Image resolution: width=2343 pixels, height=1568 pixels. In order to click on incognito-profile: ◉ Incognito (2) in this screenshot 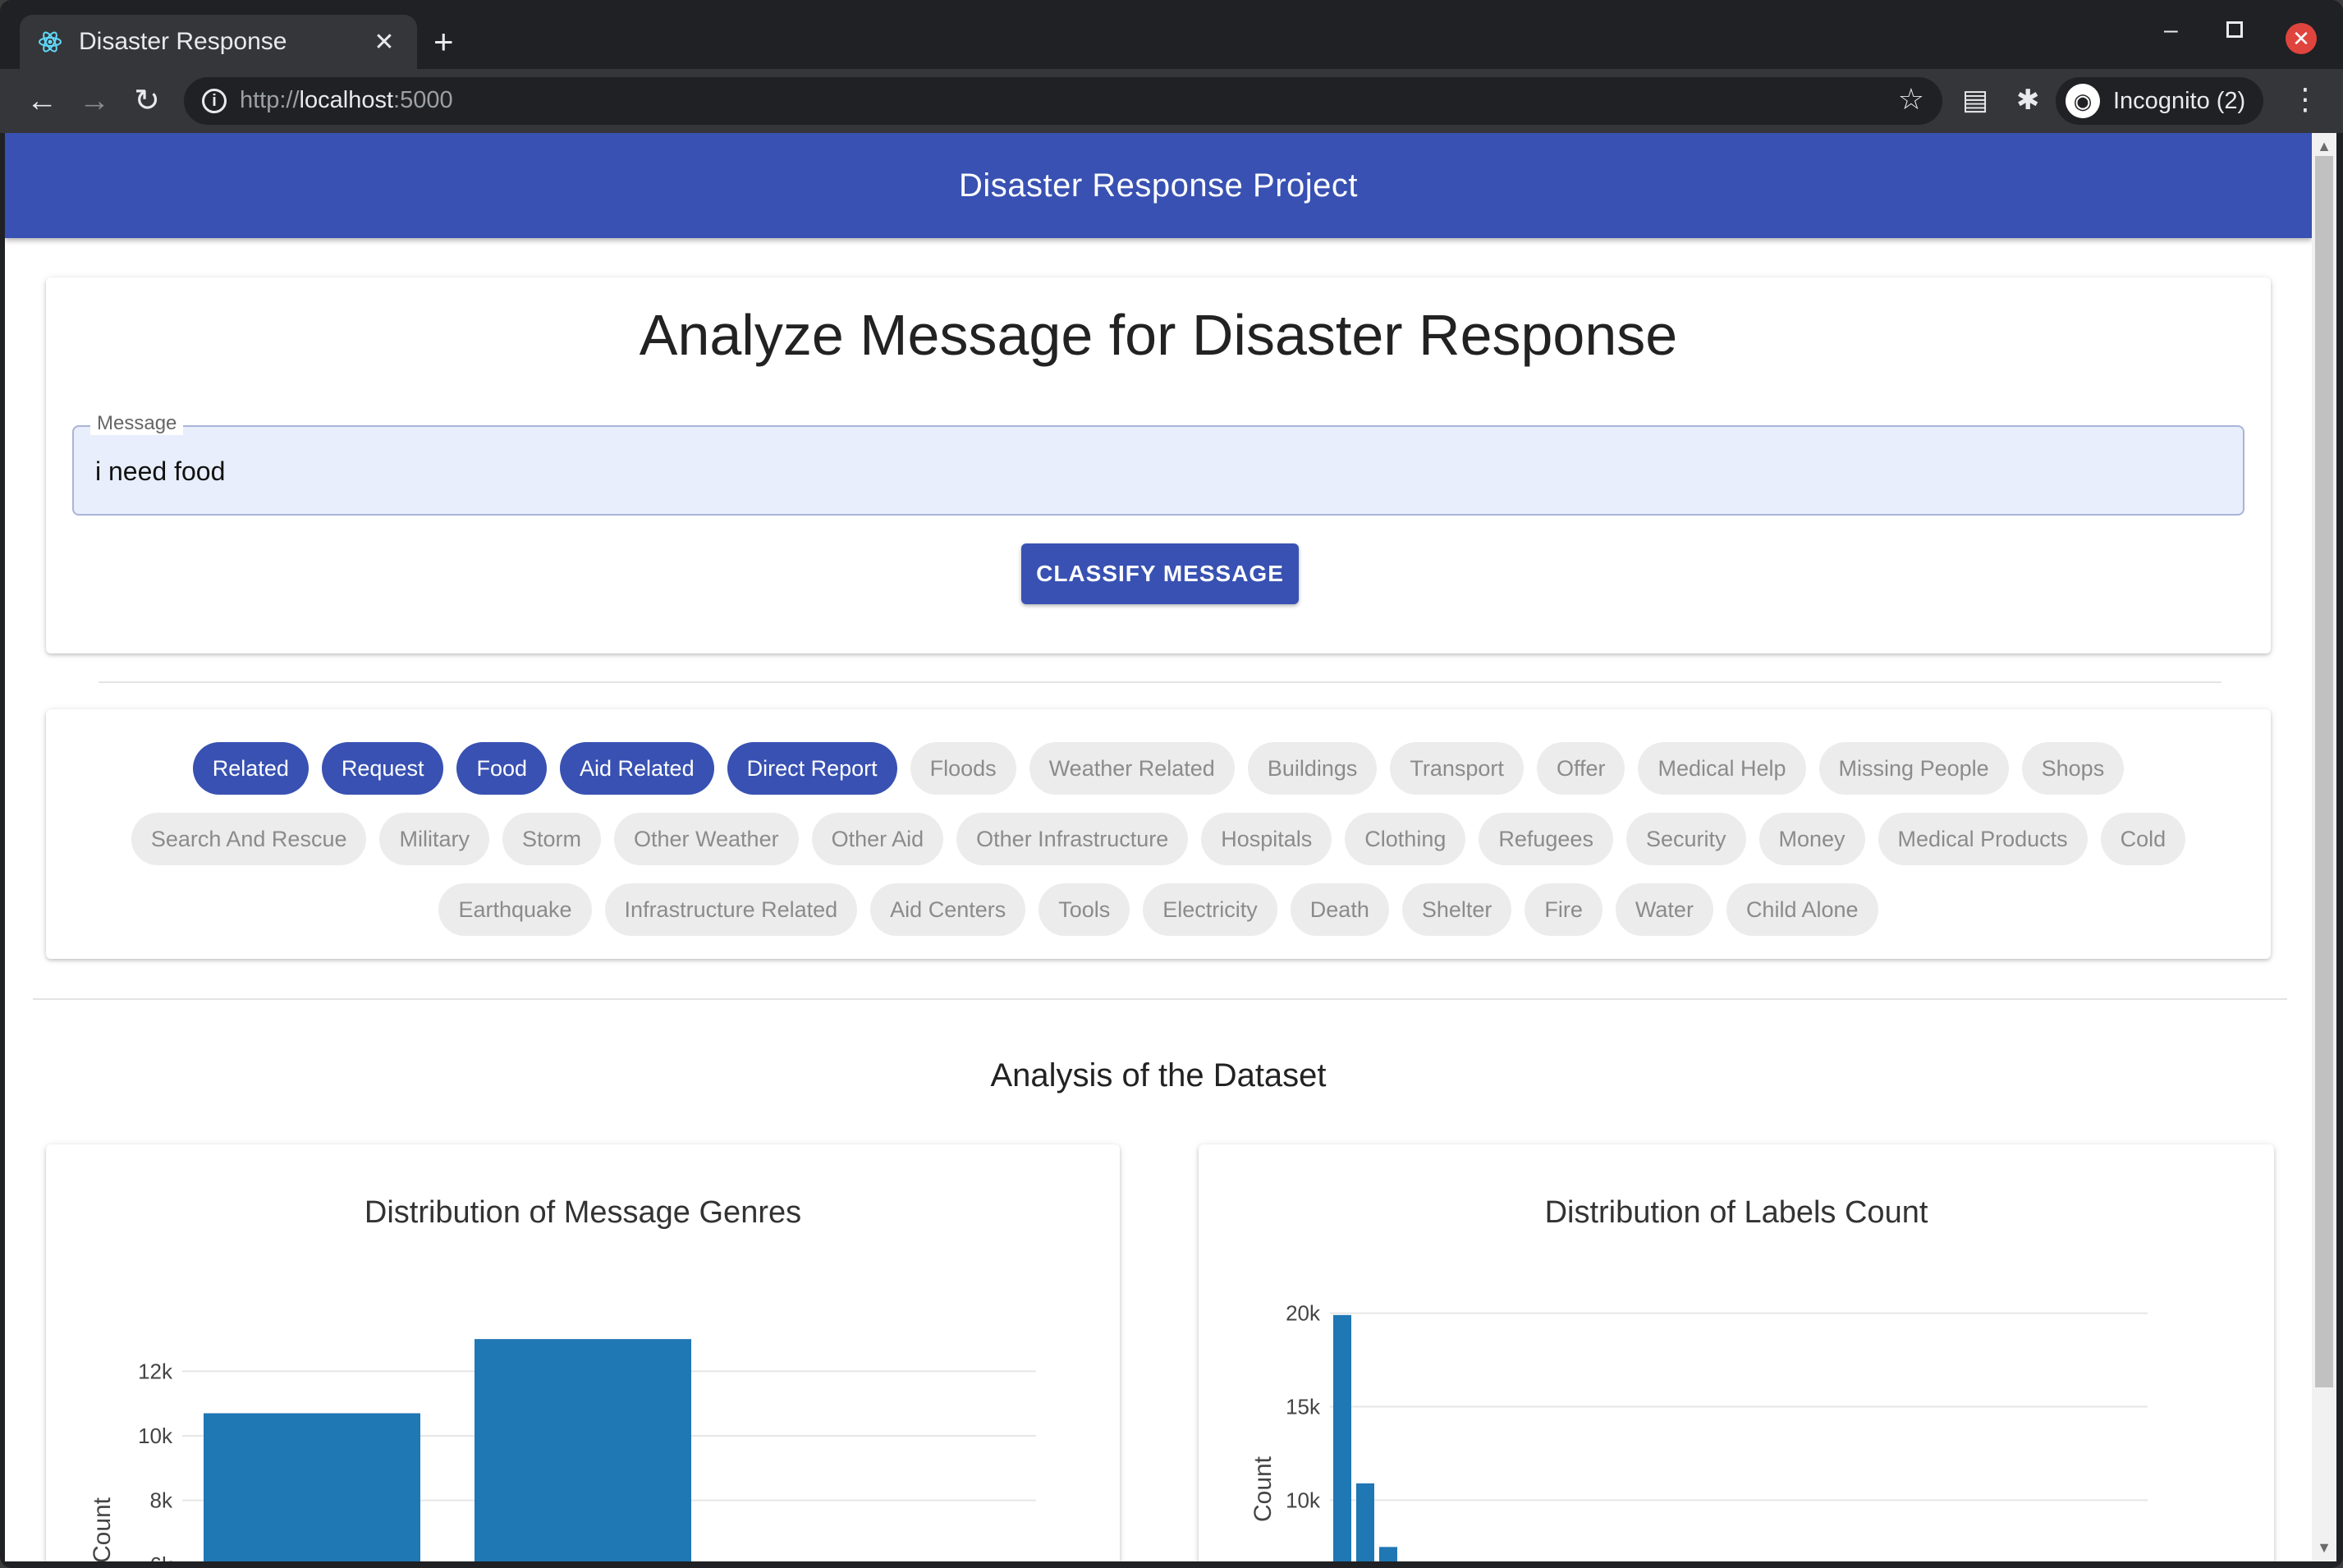, I will do `click(2160, 101)`.